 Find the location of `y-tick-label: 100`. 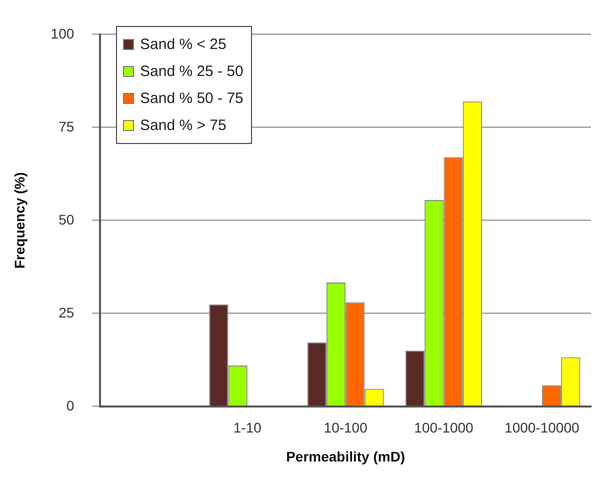

y-tick-label: 100 is located at coordinates (62, 33).